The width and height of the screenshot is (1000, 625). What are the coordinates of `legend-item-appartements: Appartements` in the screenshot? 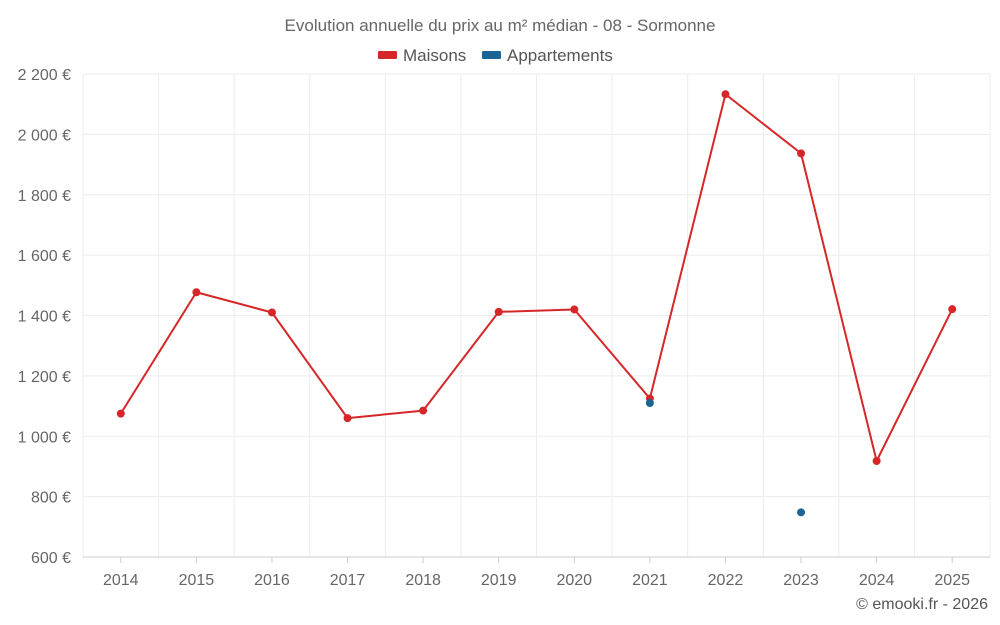 It's located at (547, 55).